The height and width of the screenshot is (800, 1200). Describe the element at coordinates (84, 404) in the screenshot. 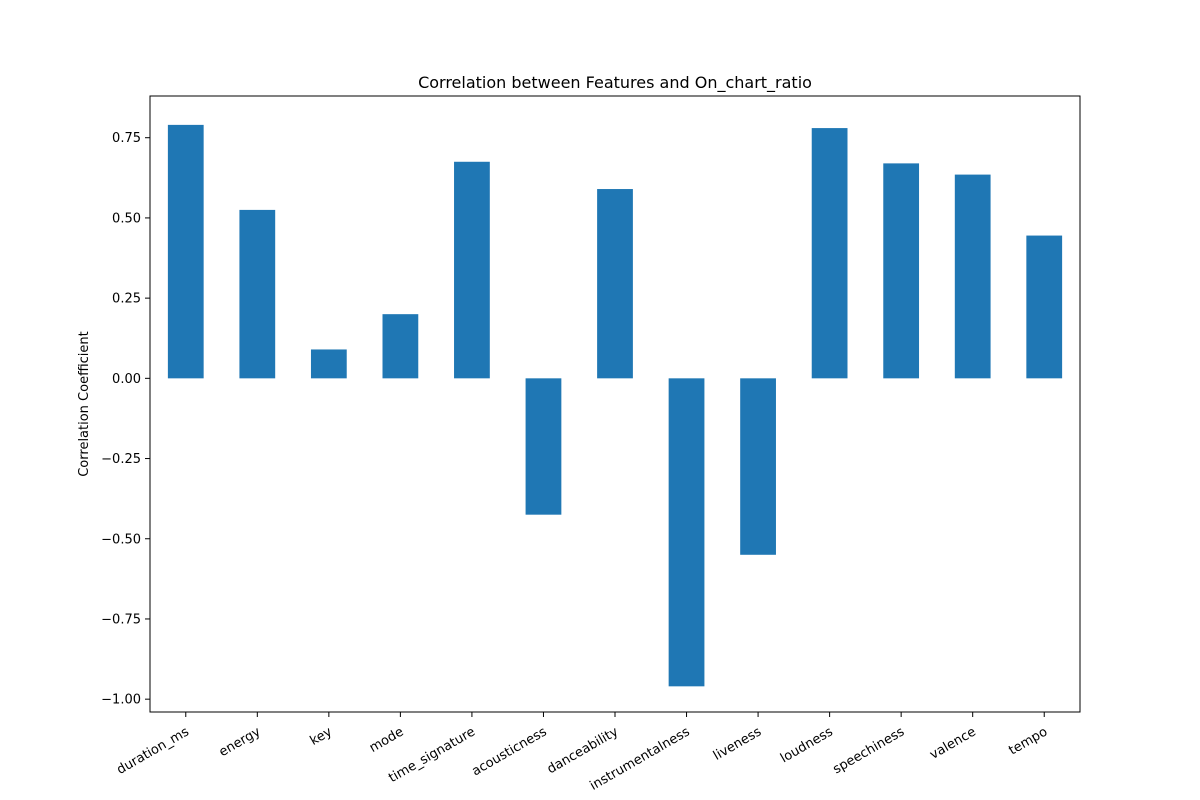

I see `y-axis-label: Correlation Coefficient` at that location.